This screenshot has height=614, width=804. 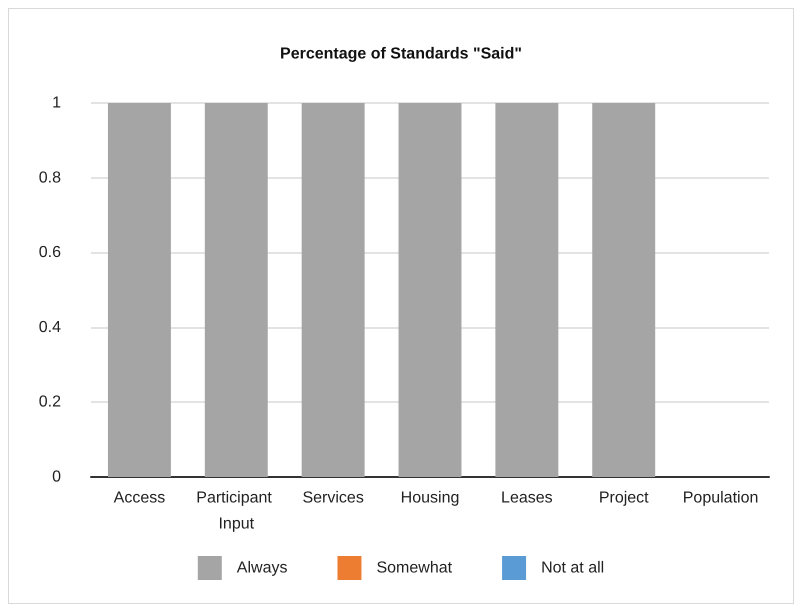 I want to click on y-tick-label: 0, so click(x=57, y=477).